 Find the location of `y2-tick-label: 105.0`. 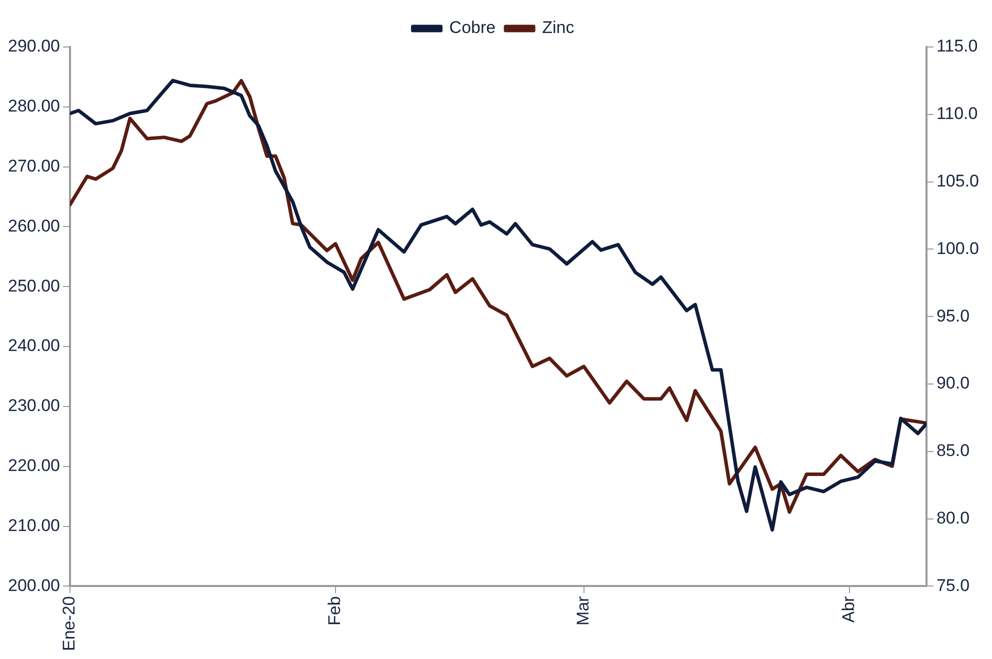

y2-tick-label: 105.0 is located at coordinates (958, 180).